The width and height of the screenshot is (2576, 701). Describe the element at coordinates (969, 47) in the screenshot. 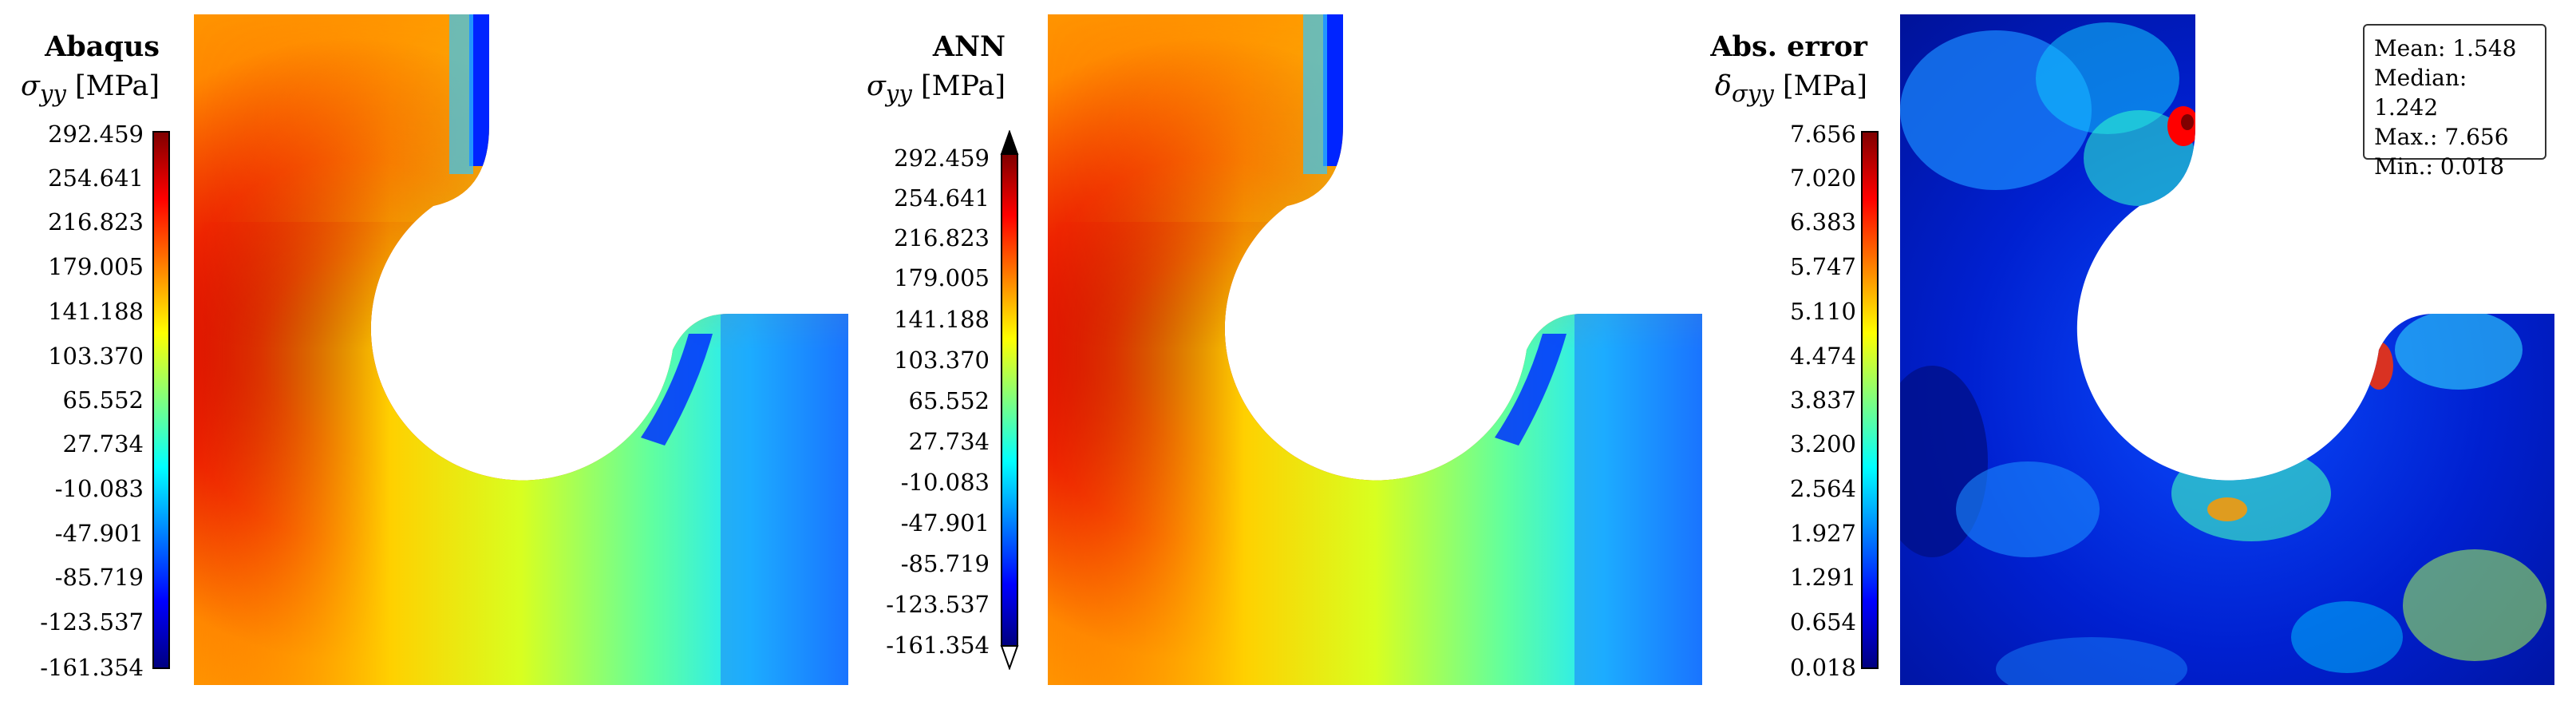

I see `panel-title: ANN` at that location.